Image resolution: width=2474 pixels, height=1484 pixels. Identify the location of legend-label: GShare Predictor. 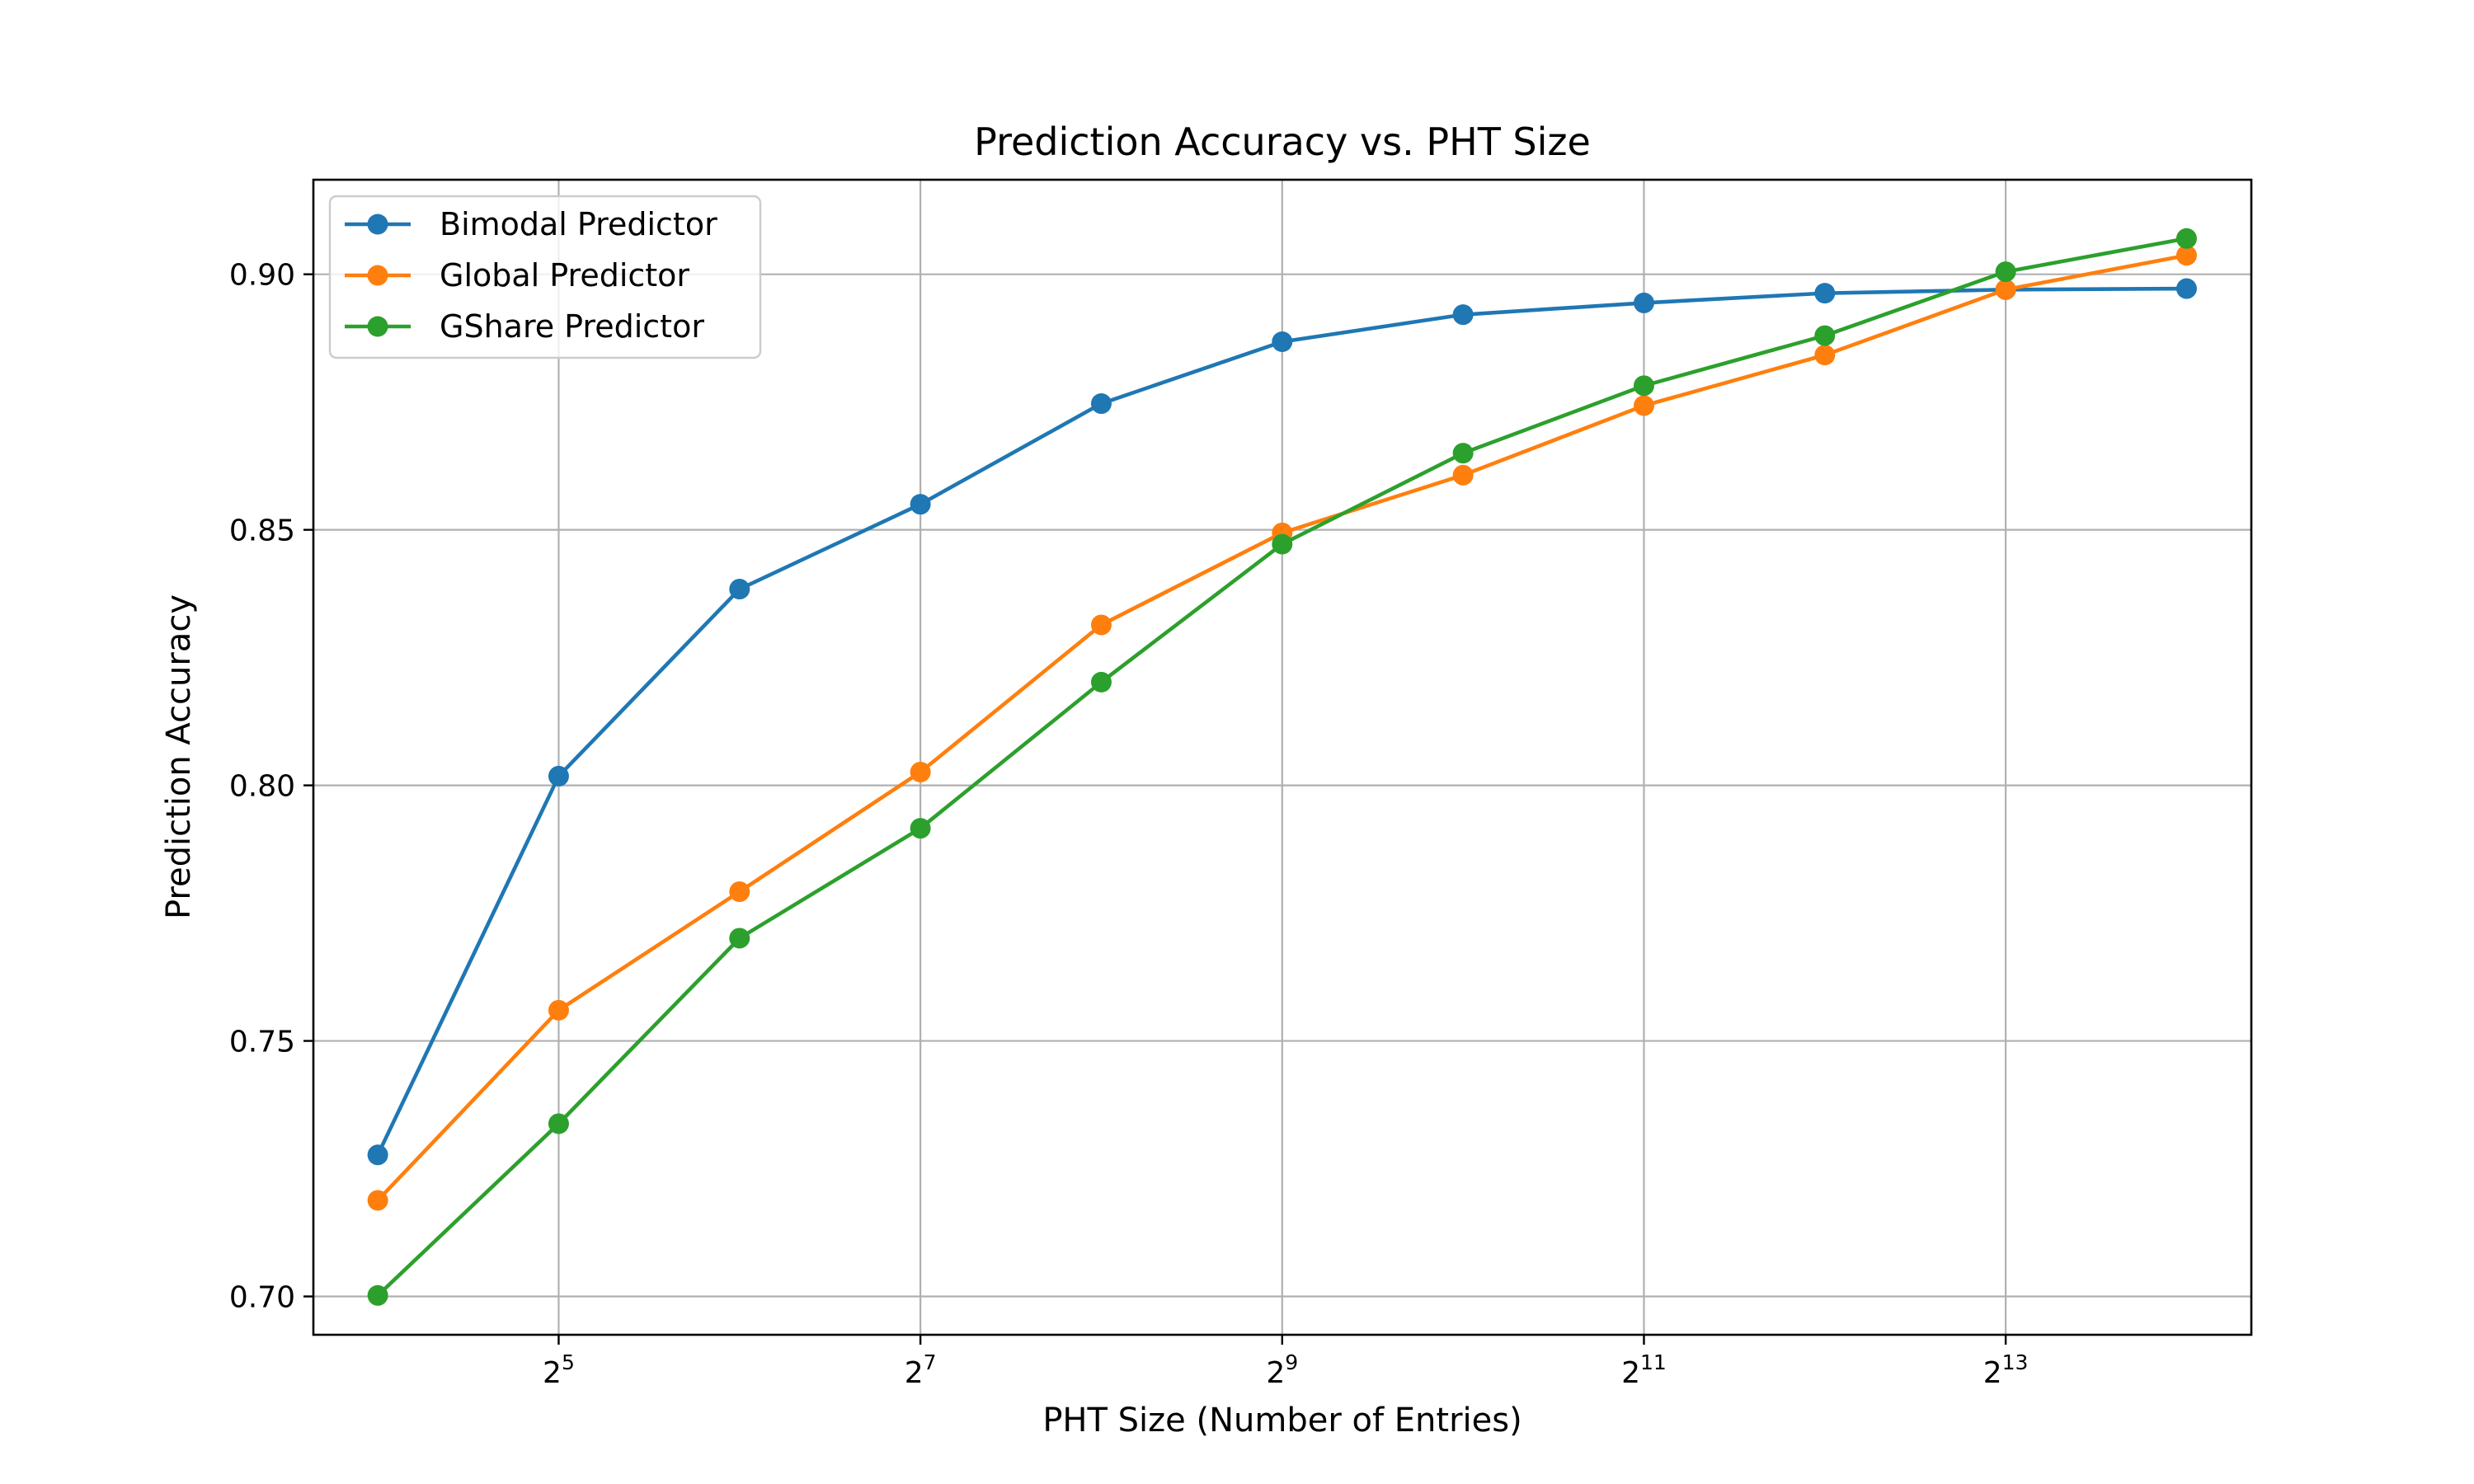
(572, 326).